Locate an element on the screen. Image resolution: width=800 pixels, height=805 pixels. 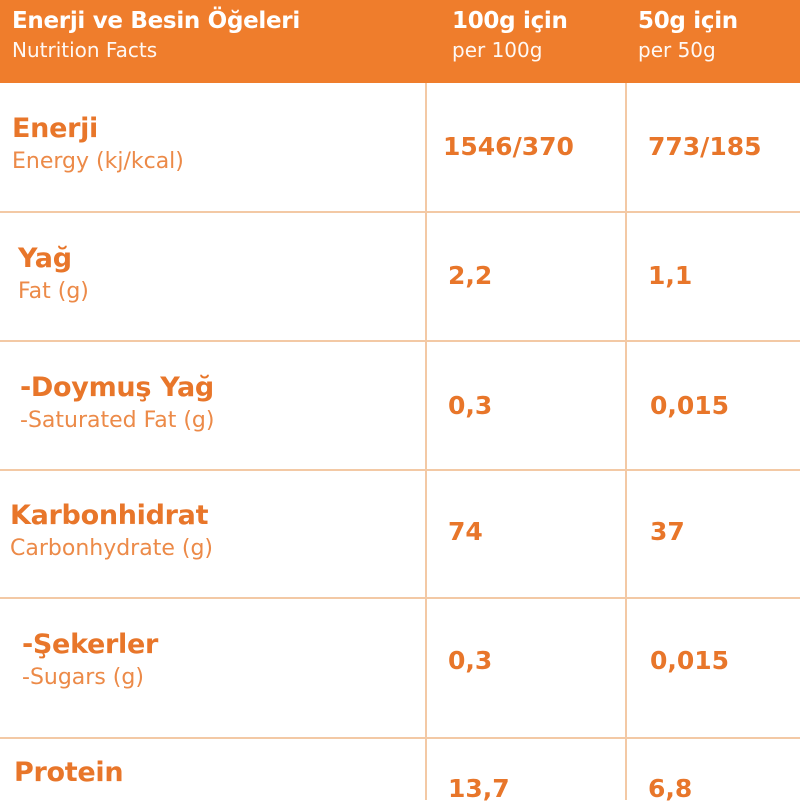
value-per100g: 13,7 is located at coordinates (479, 788).